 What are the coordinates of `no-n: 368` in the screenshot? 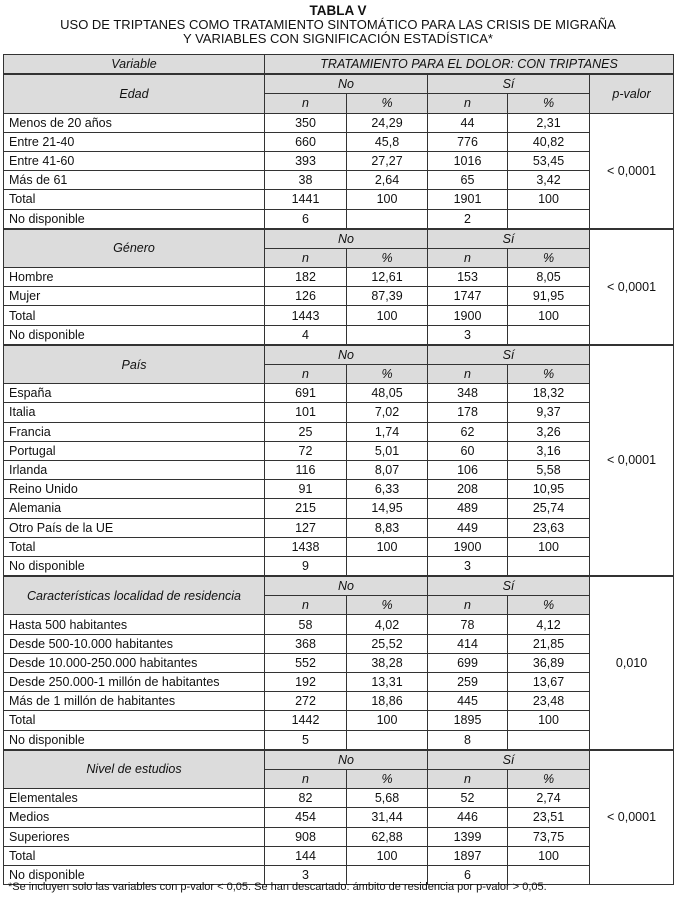 It's located at (305, 643).